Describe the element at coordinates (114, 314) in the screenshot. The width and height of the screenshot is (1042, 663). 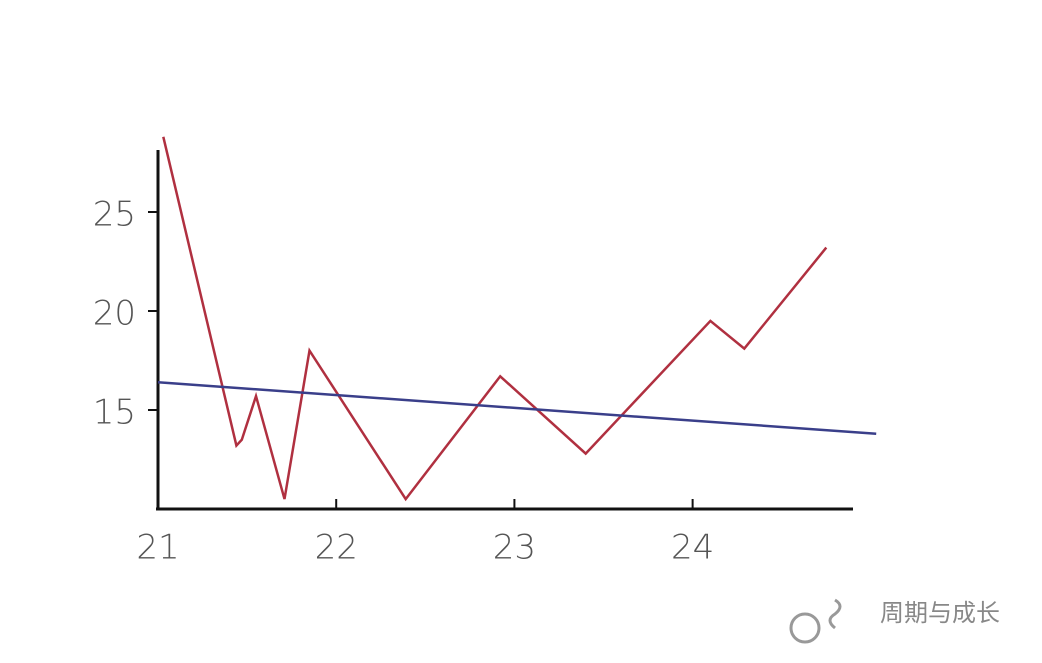
I see `y-tick-label: 20` at that location.